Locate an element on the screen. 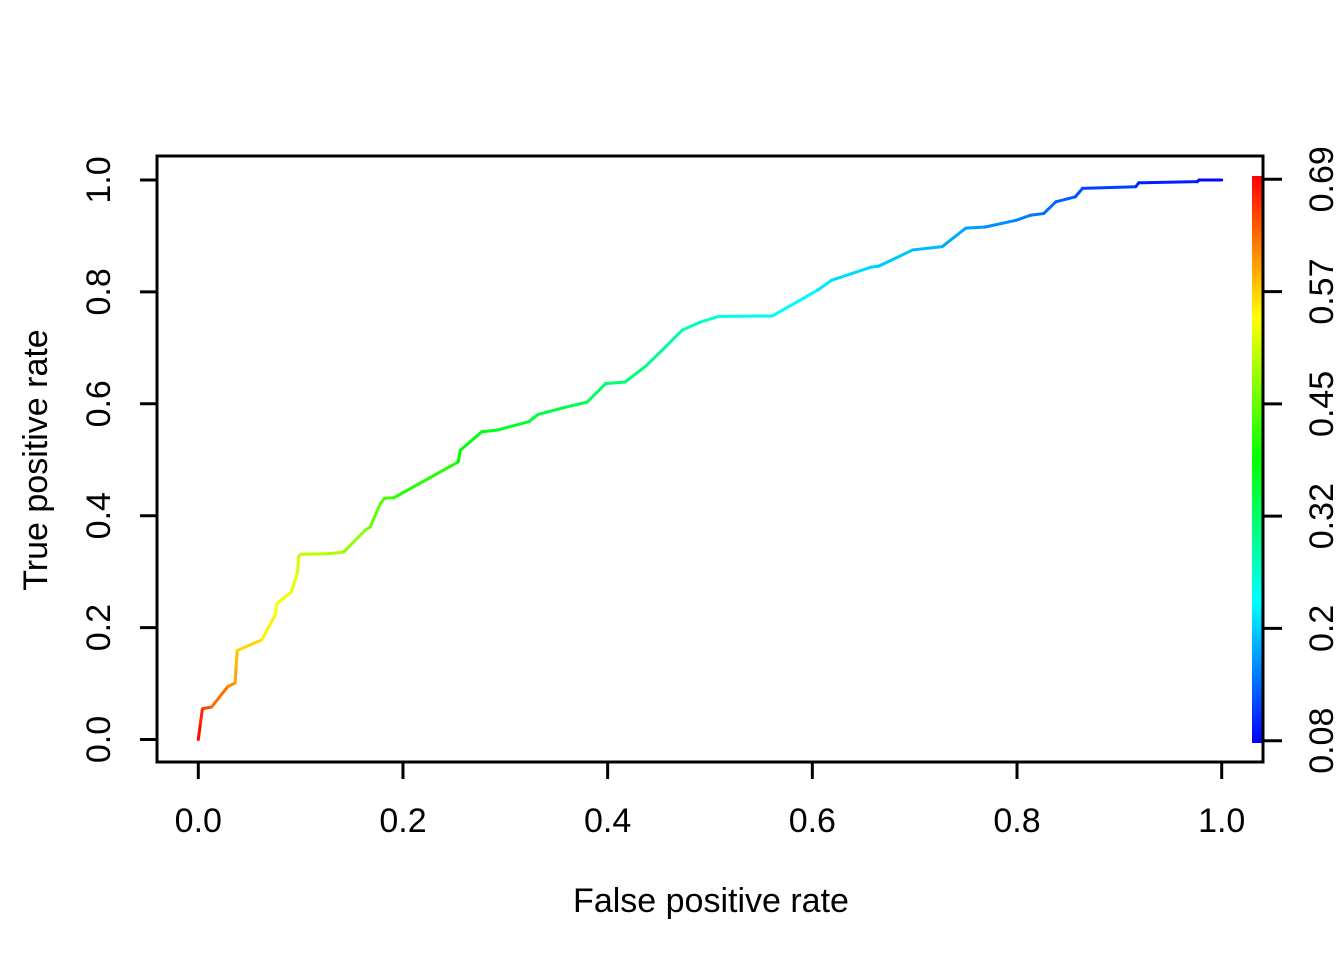 This screenshot has width=1344, height=960. x-tick-label: 0.6 is located at coordinates (812, 821).